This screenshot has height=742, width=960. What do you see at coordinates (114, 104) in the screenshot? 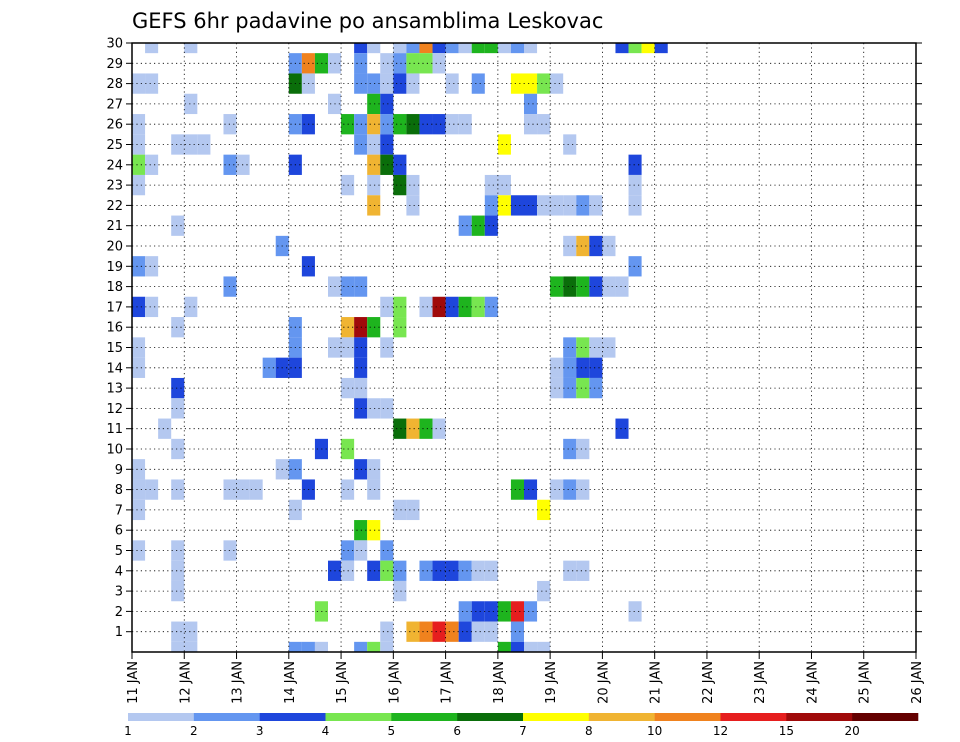
I see `y-tick-label: 27` at bounding box center [114, 104].